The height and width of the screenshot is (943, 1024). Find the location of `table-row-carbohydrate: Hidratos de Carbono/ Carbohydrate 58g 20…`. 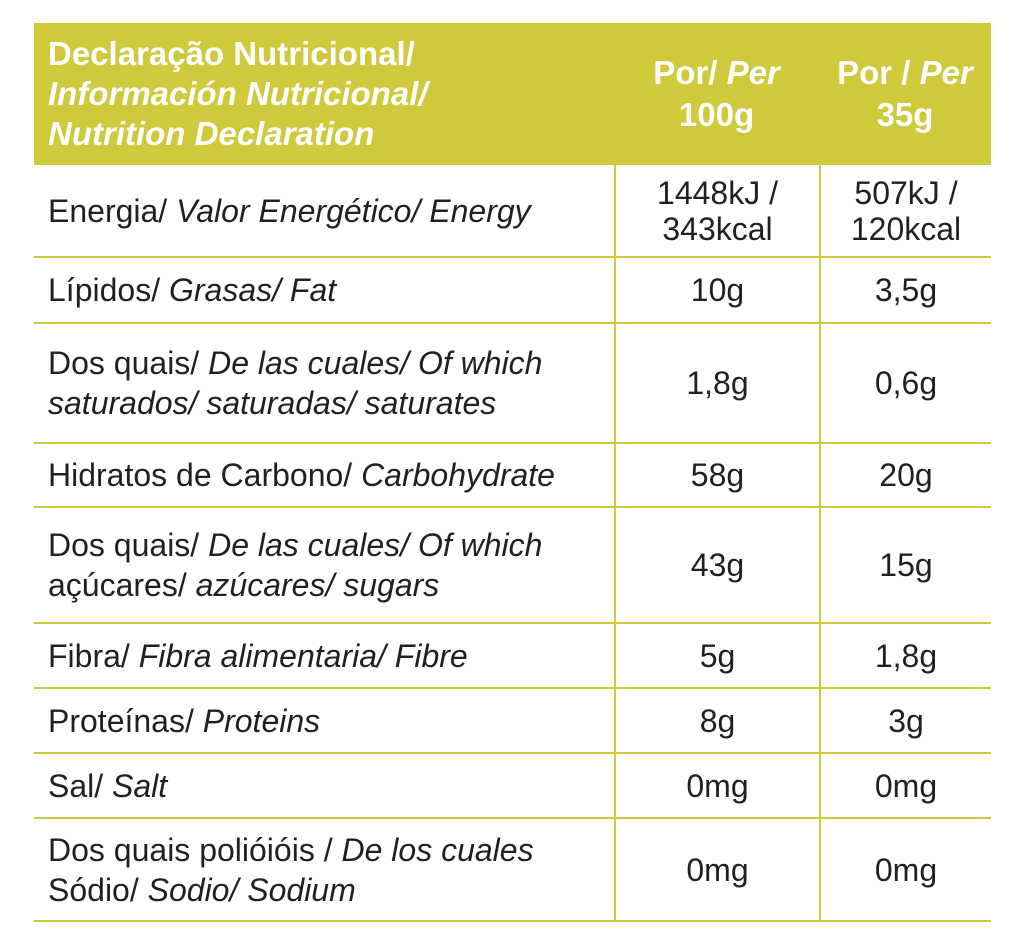

table-row-carbohydrate: Hidratos de Carbono/ Carbohydrate 58g 20… is located at coordinates (512, 476).